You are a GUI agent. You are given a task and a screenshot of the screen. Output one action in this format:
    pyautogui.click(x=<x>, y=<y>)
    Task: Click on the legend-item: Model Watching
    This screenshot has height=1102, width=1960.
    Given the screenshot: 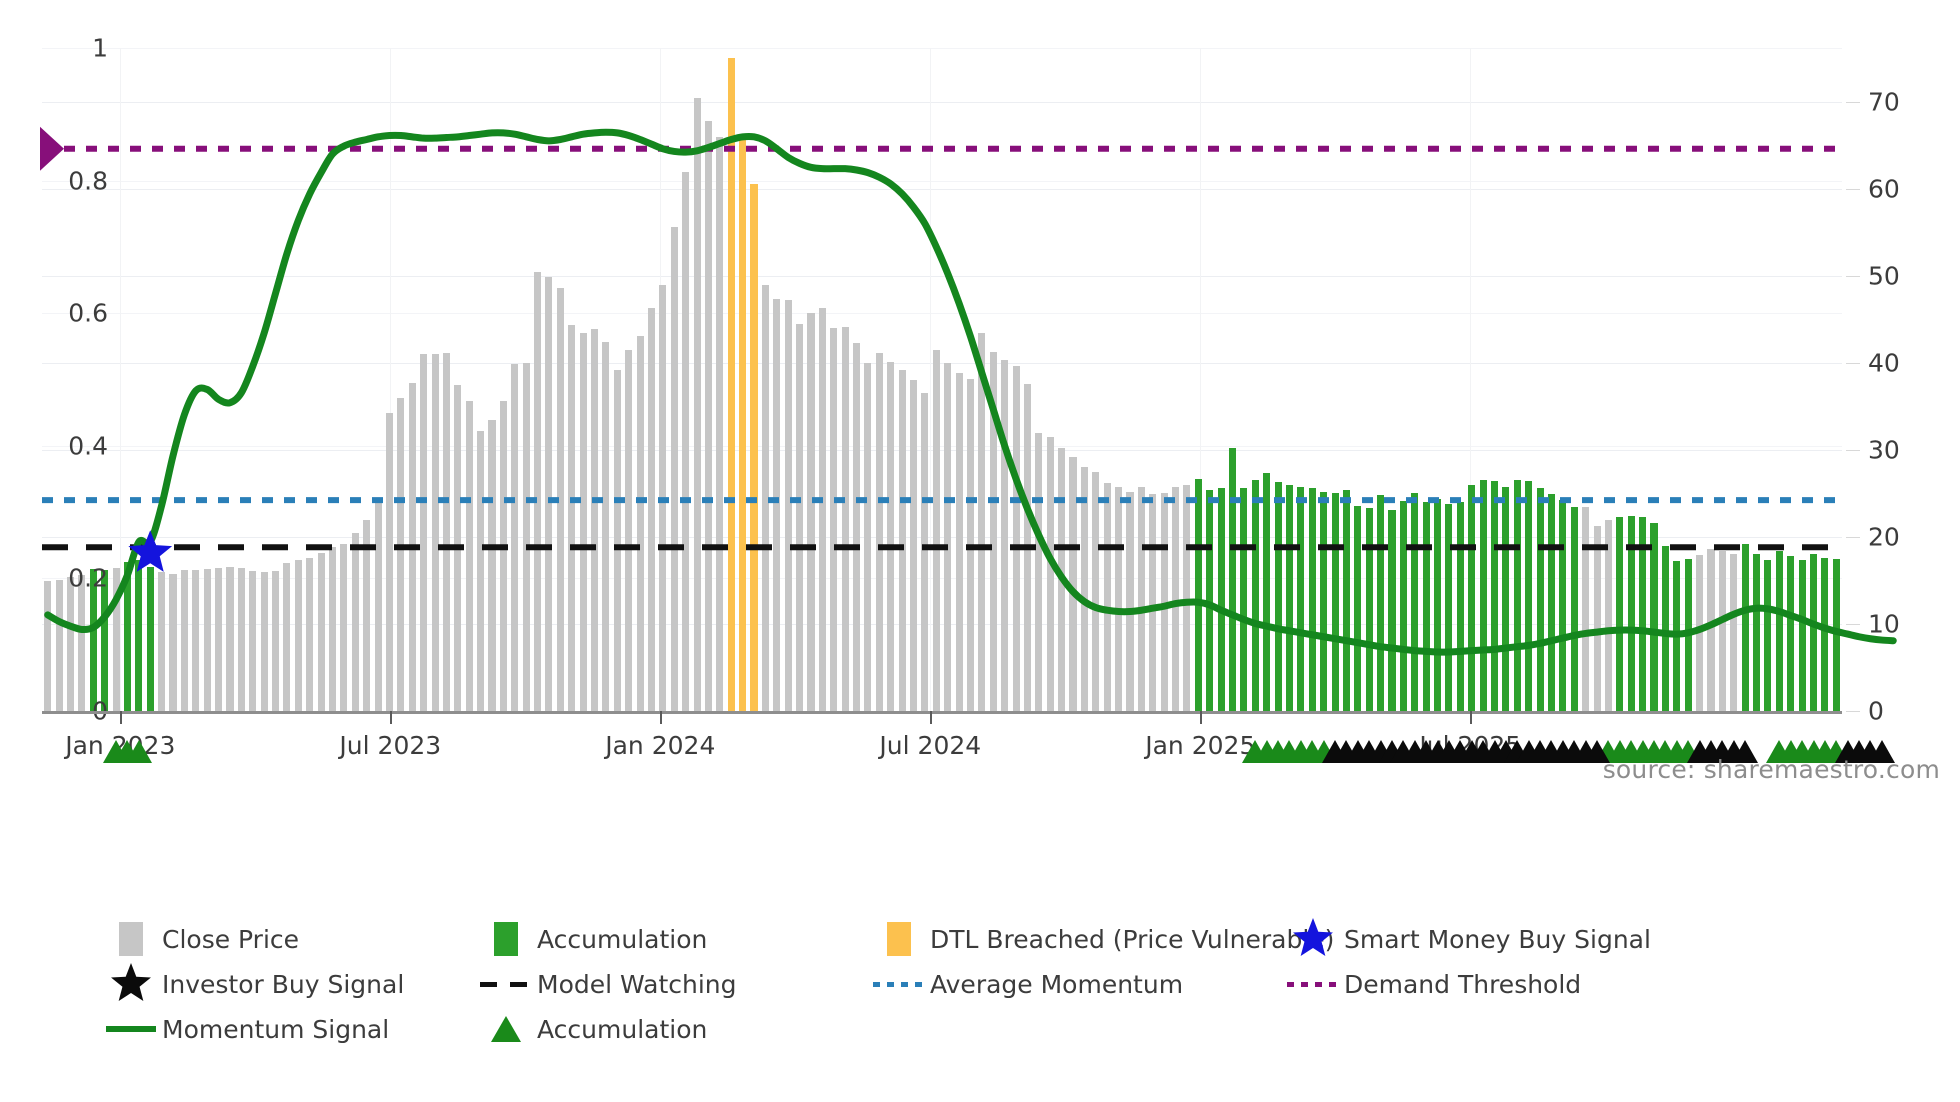 What is the action you would take?
    pyautogui.click(x=606, y=984)
    